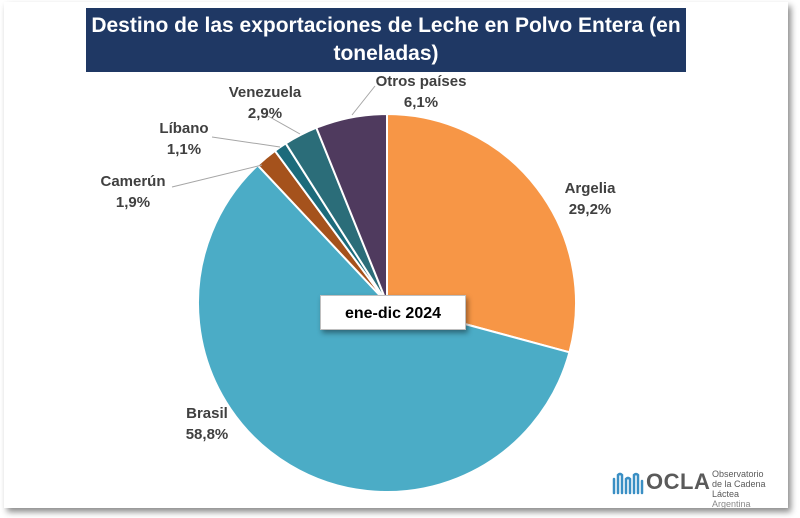 Image resolution: width=800 pixels, height=518 pixels. I want to click on logo-line-3: Argentina, so click(731, 504).